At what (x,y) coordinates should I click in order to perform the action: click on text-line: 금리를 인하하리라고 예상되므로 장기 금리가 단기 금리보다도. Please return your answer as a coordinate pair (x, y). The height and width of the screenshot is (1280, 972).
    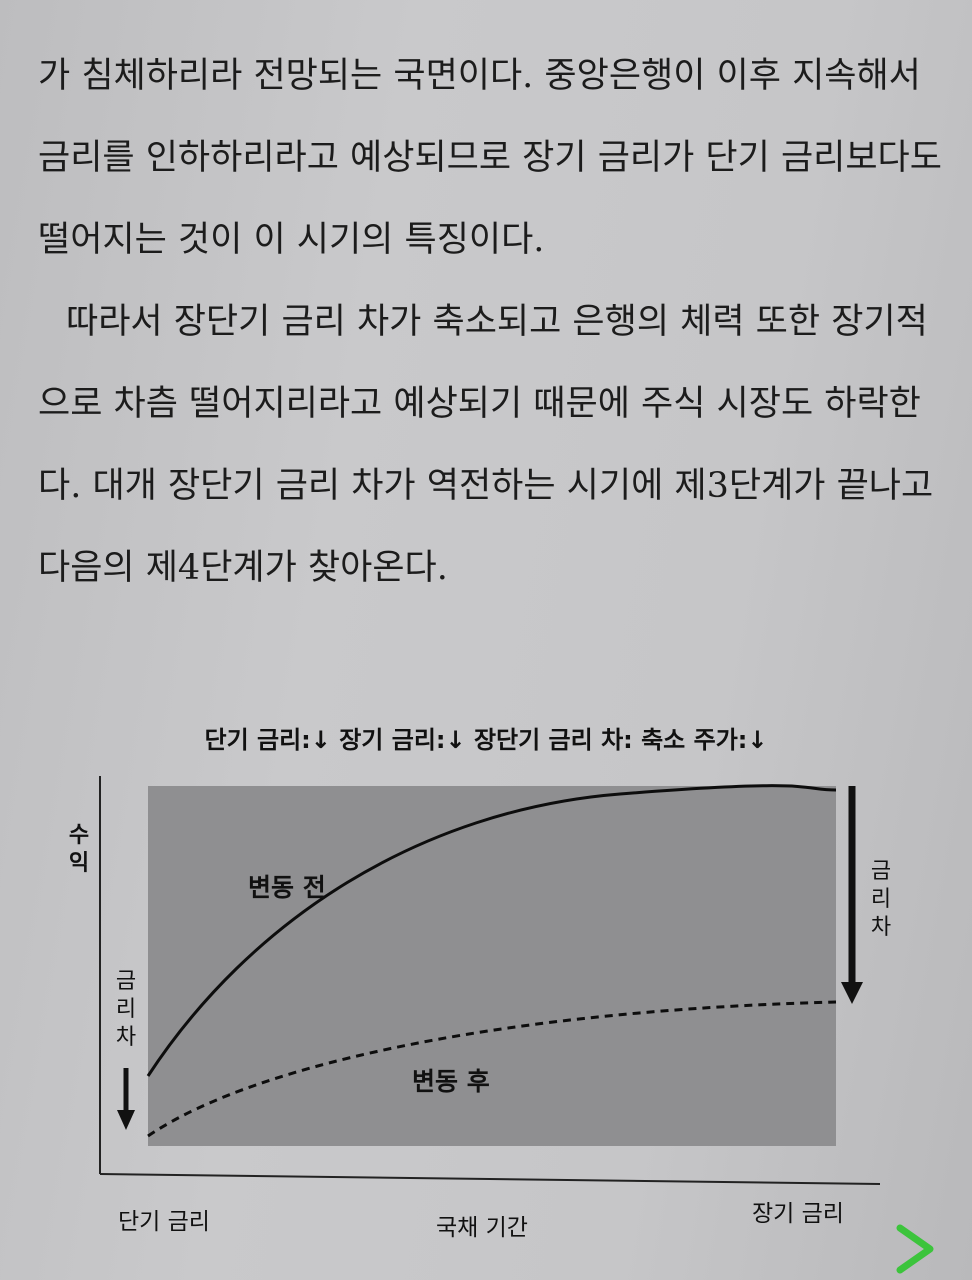
    Looking at the image, I should click on (490, 158).